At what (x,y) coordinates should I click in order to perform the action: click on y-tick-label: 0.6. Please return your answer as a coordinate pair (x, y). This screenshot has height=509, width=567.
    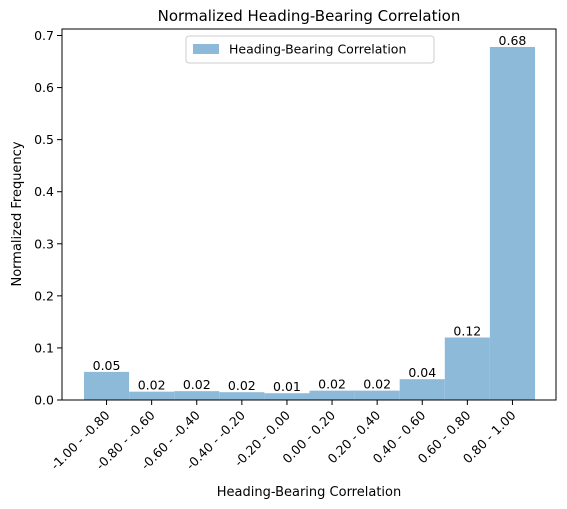
    Looking at the image, I should click on (44, 87).